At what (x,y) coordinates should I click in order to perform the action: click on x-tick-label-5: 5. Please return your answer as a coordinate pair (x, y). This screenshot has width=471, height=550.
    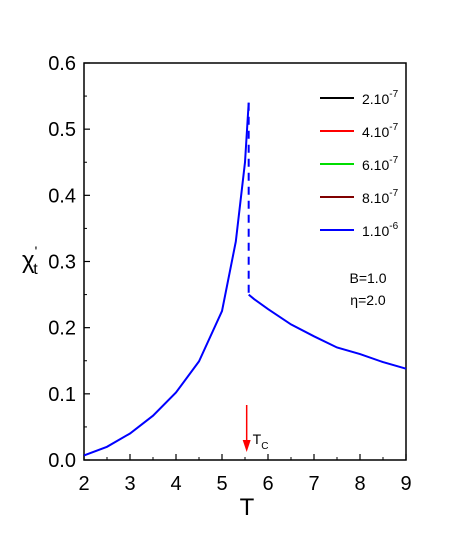
    Looking at the image, I should click on (221, 484).